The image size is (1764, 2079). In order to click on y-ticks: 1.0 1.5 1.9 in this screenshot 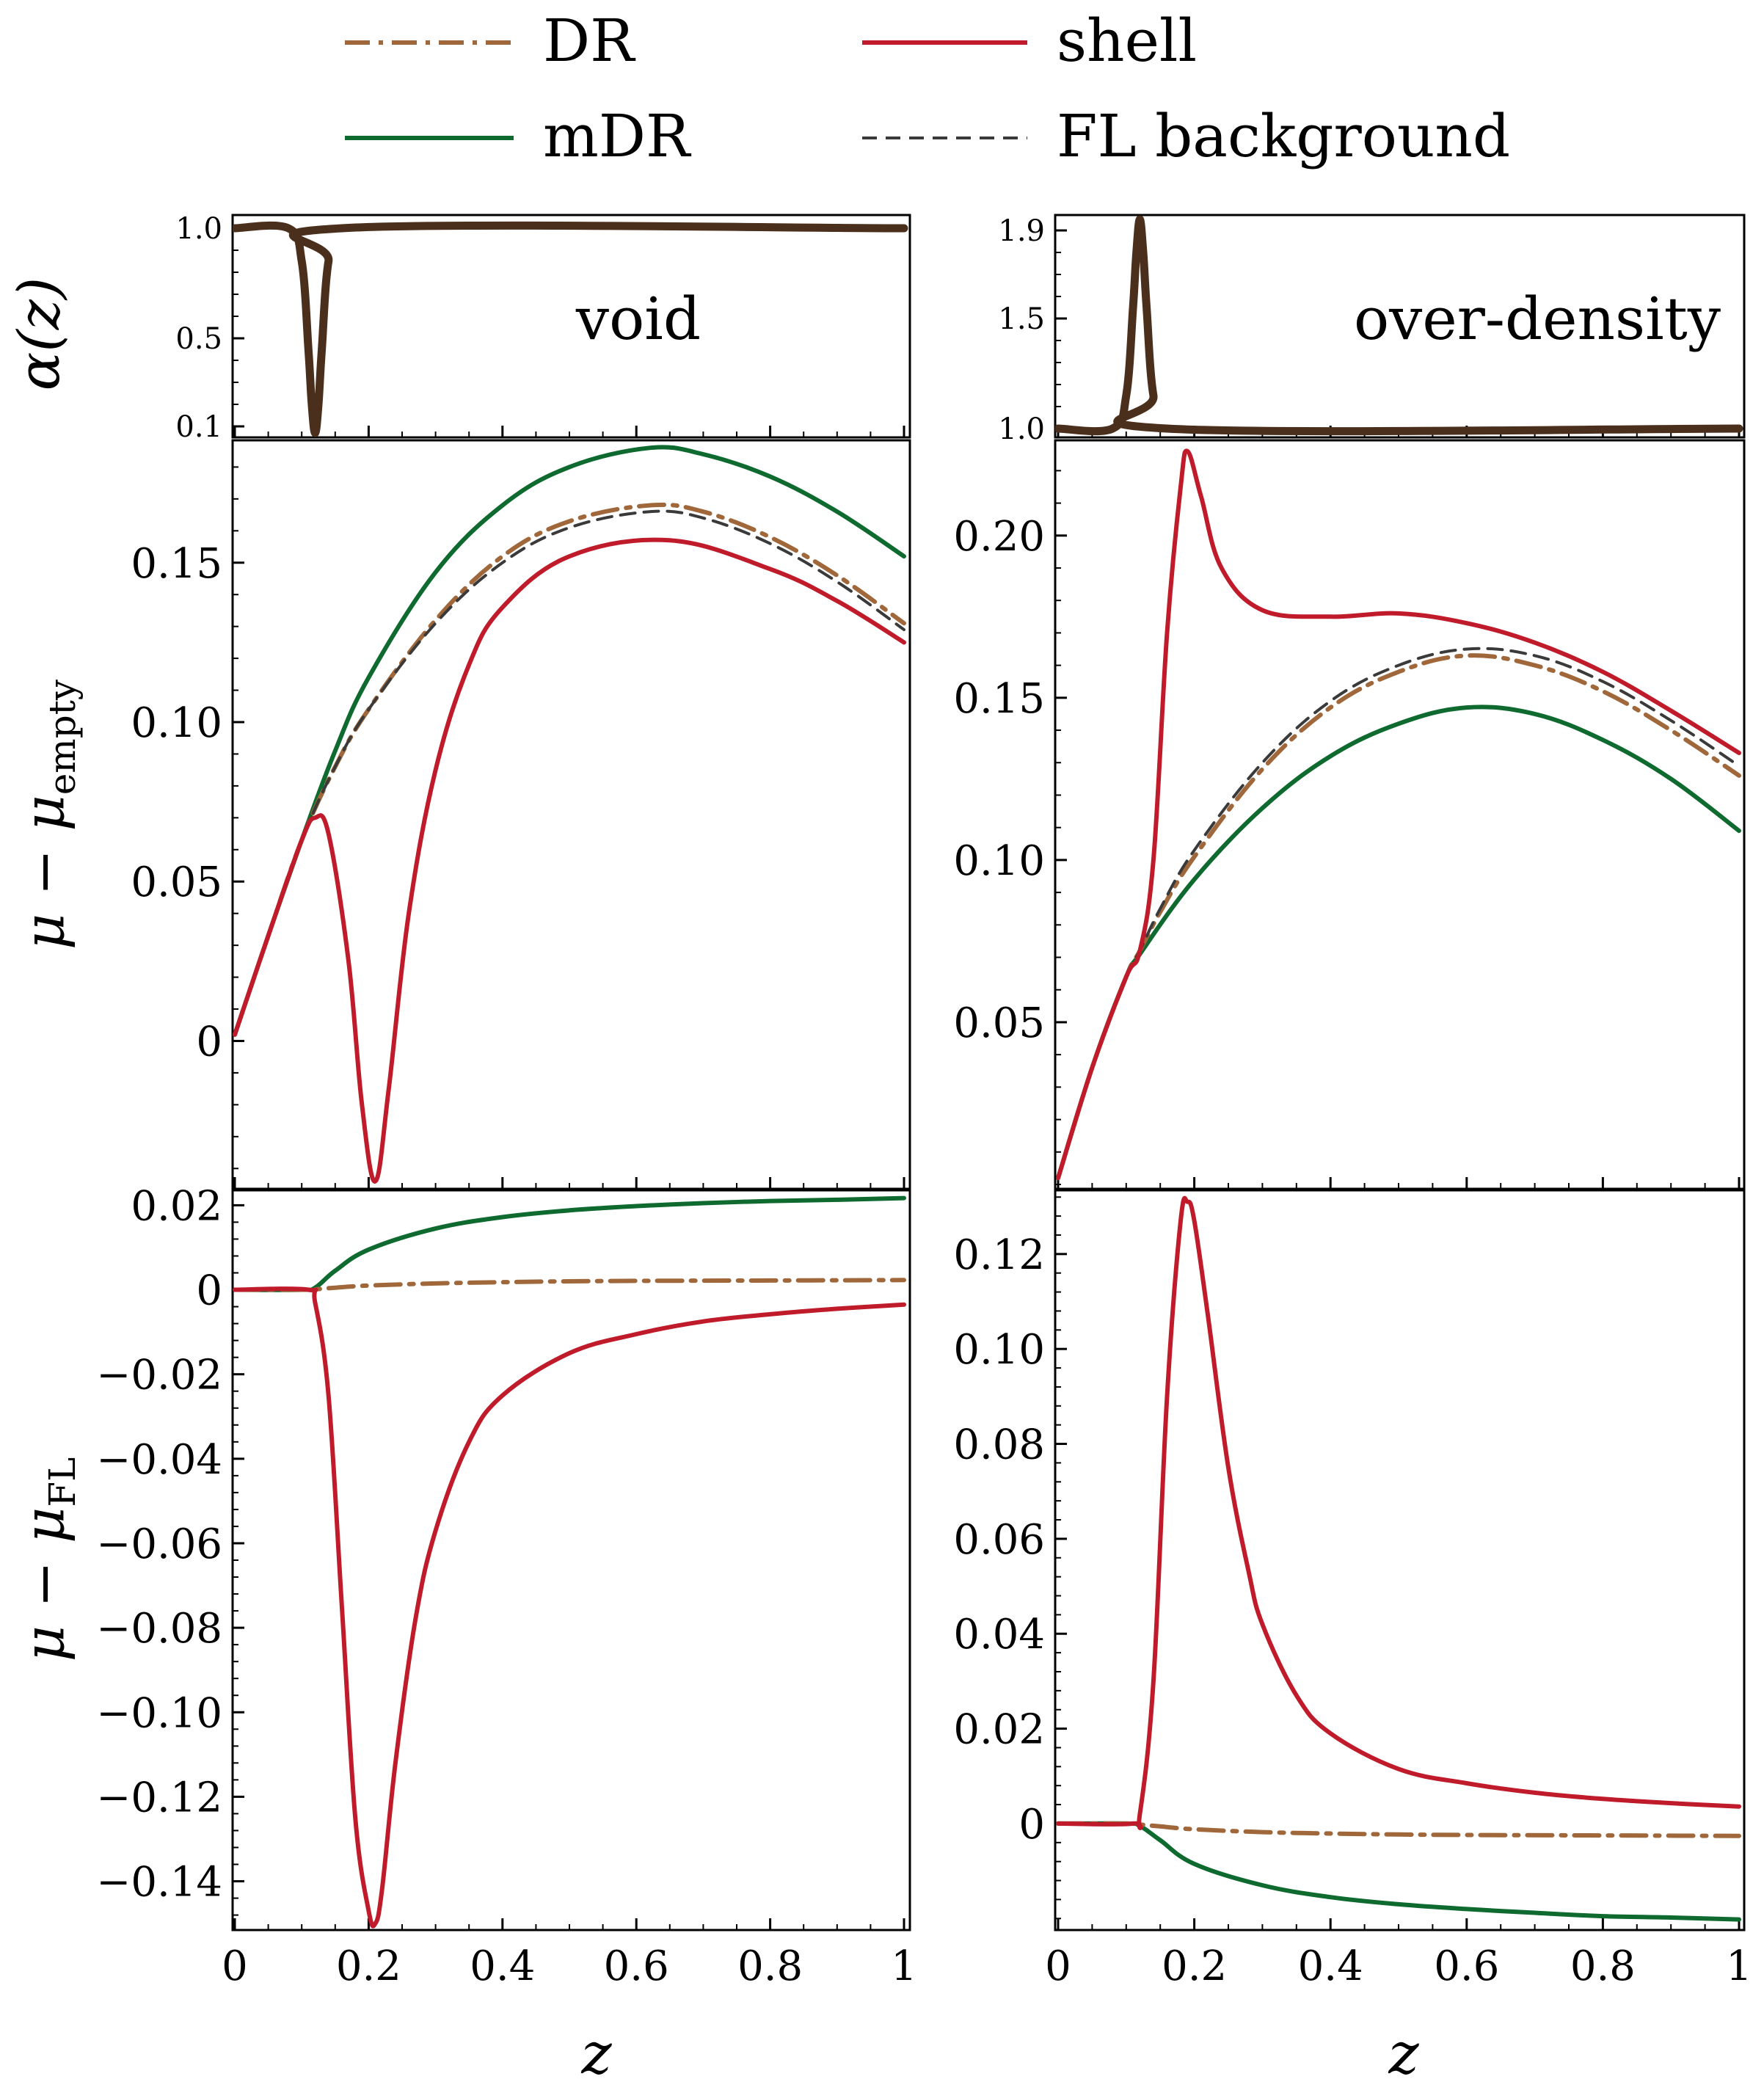, I will do `click(1032, 330)`.